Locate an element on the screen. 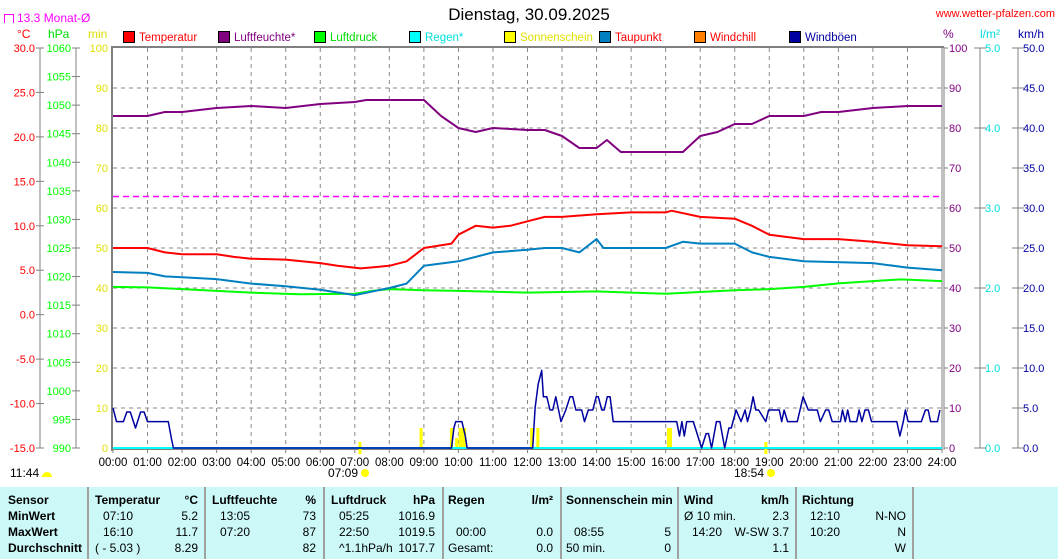 This screenshot has width=1058, height=559. tick-label-kmh: 5.0 is located at coordinates (1030, 409).